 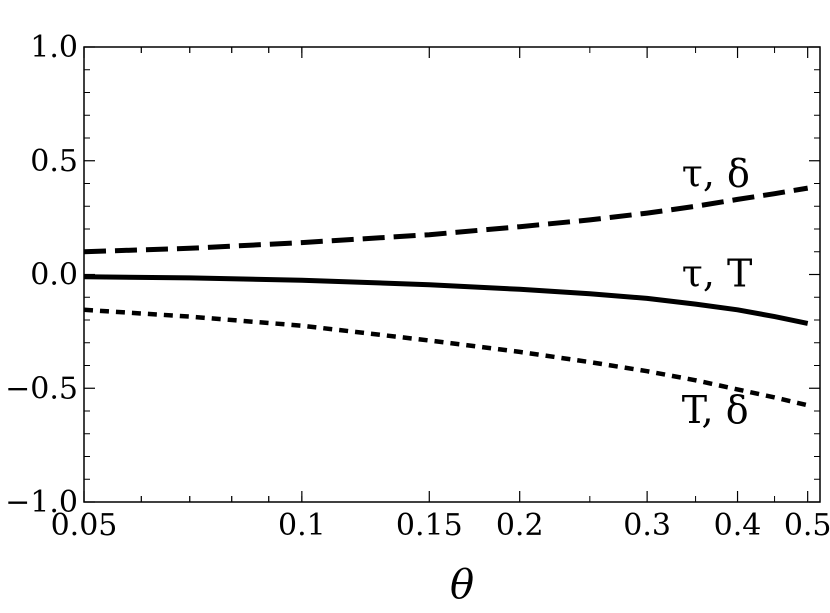 I want to click on x-tick-label: 0.2, so click(x=520, y=525).